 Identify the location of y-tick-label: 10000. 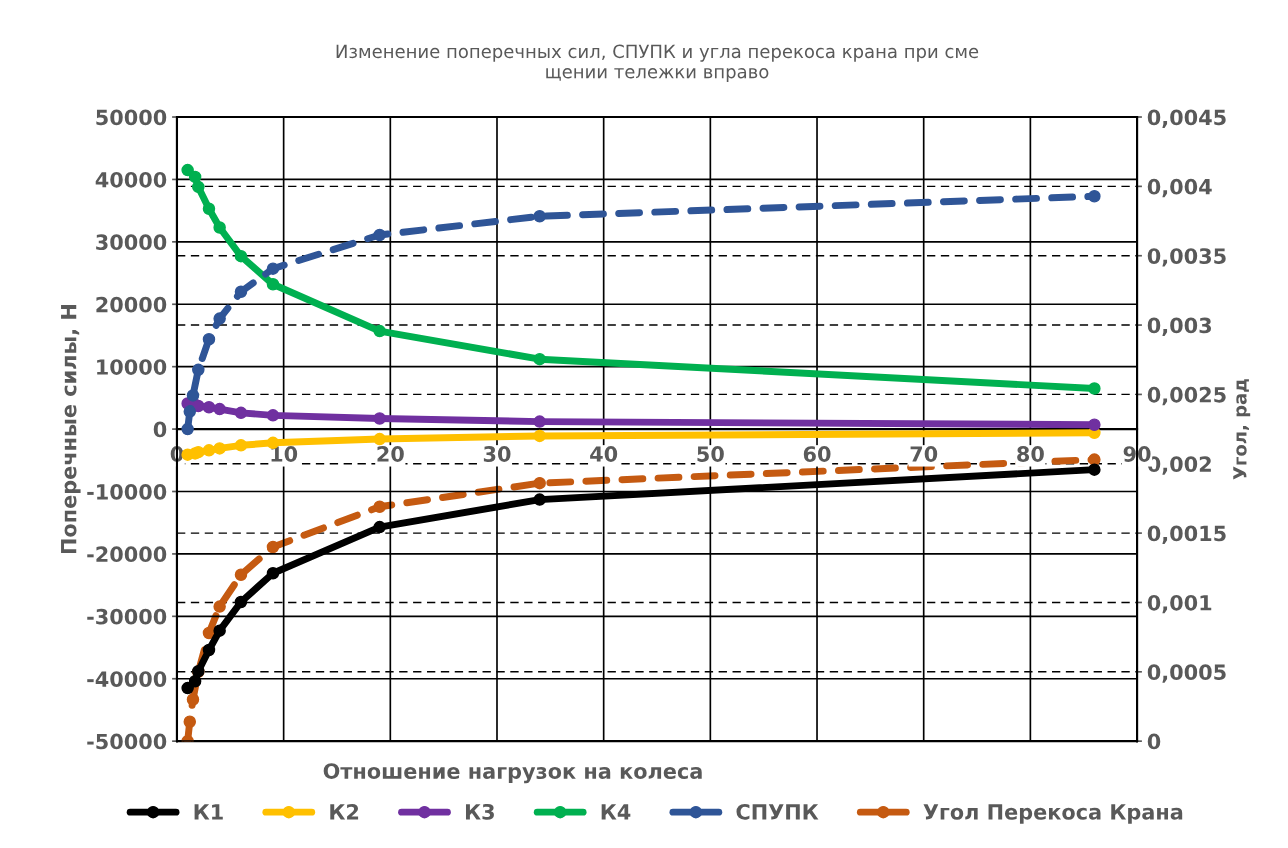
(132, 367).